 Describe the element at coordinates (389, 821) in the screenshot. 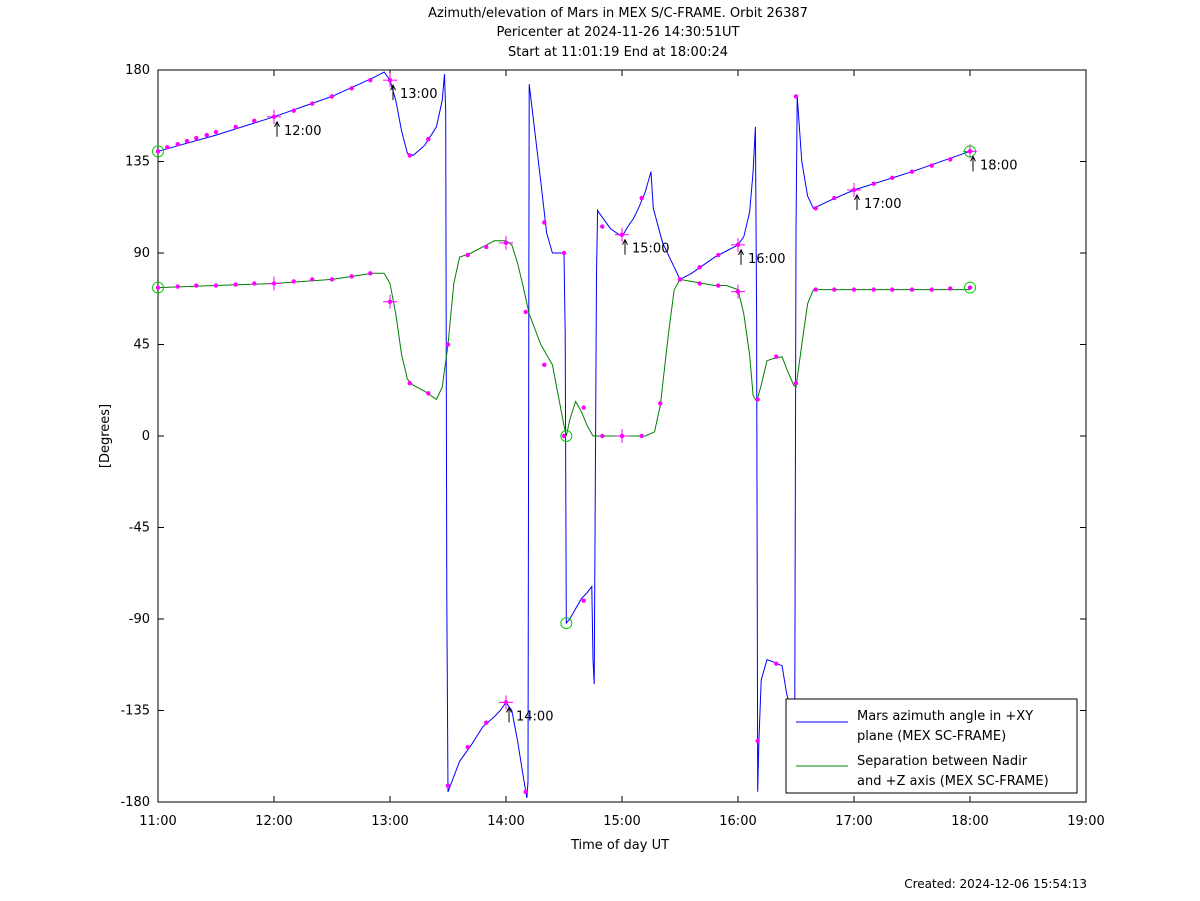

I see `x-tick-label: 13:00` at that location.